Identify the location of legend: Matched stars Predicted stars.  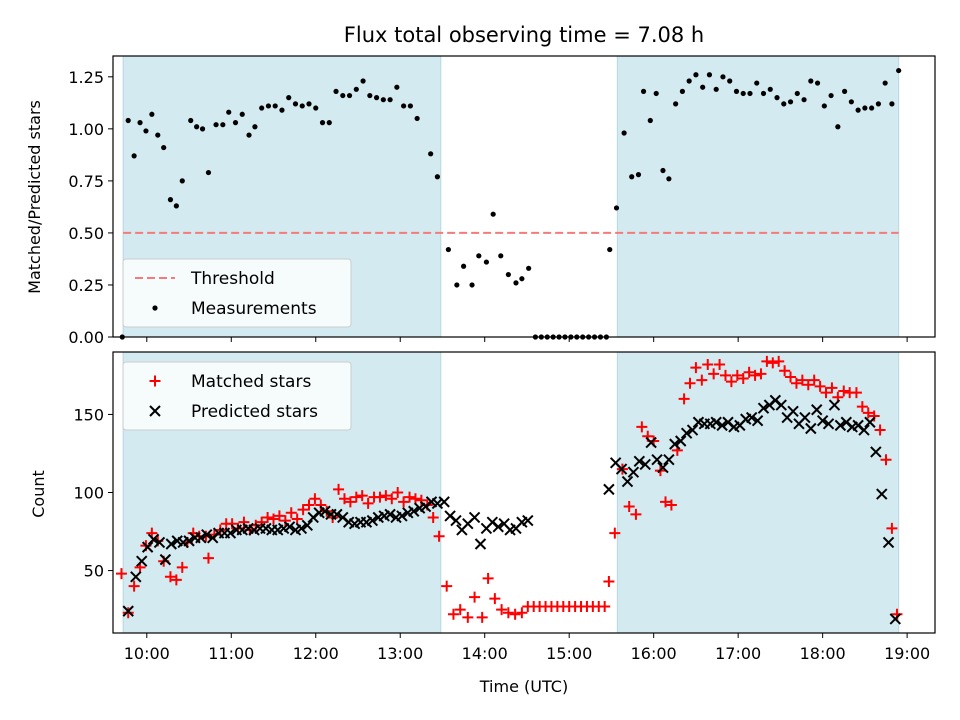
(237, 396).